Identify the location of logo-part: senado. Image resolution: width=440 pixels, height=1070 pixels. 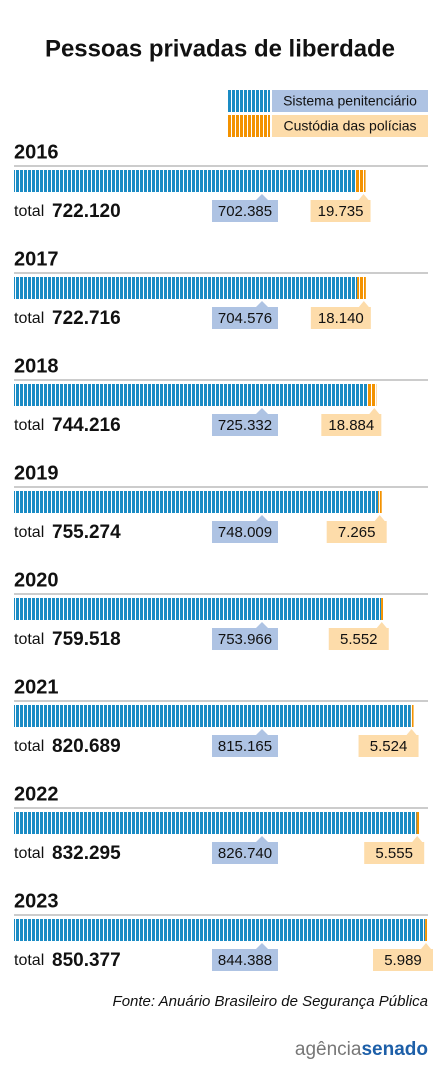
(394, 1049).